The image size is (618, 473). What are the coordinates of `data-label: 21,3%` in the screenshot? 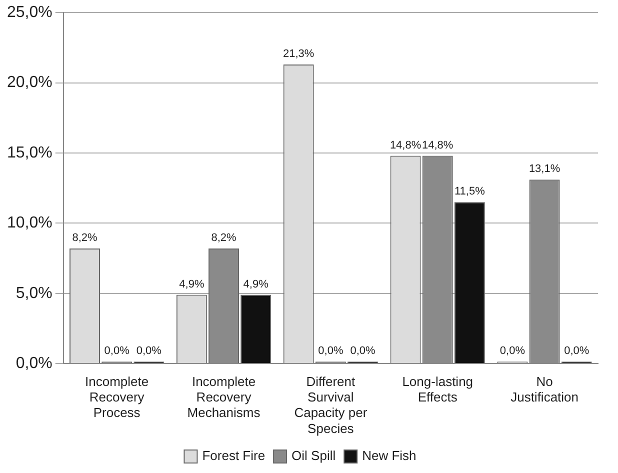 It's located at (298, 54).